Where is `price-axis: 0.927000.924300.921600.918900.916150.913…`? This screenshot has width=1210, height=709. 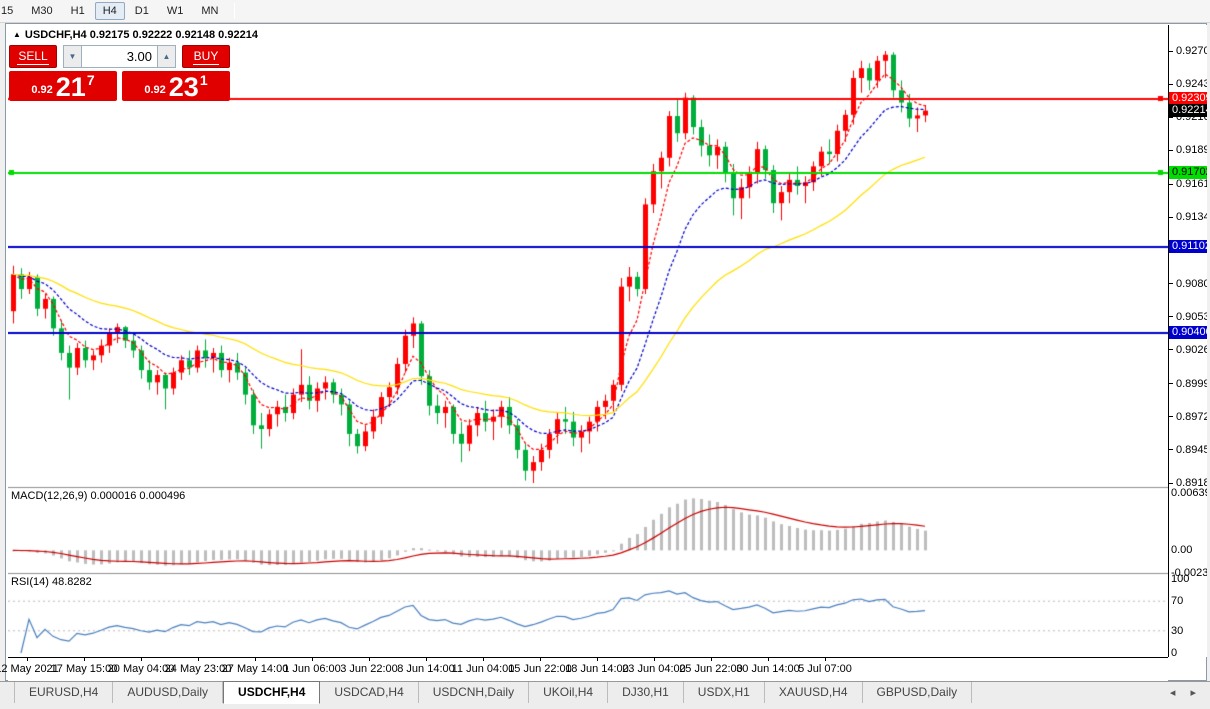
price-axis: 0.927000.924300.921600.918900.916150.913… is located at coordinates (1187, 341).